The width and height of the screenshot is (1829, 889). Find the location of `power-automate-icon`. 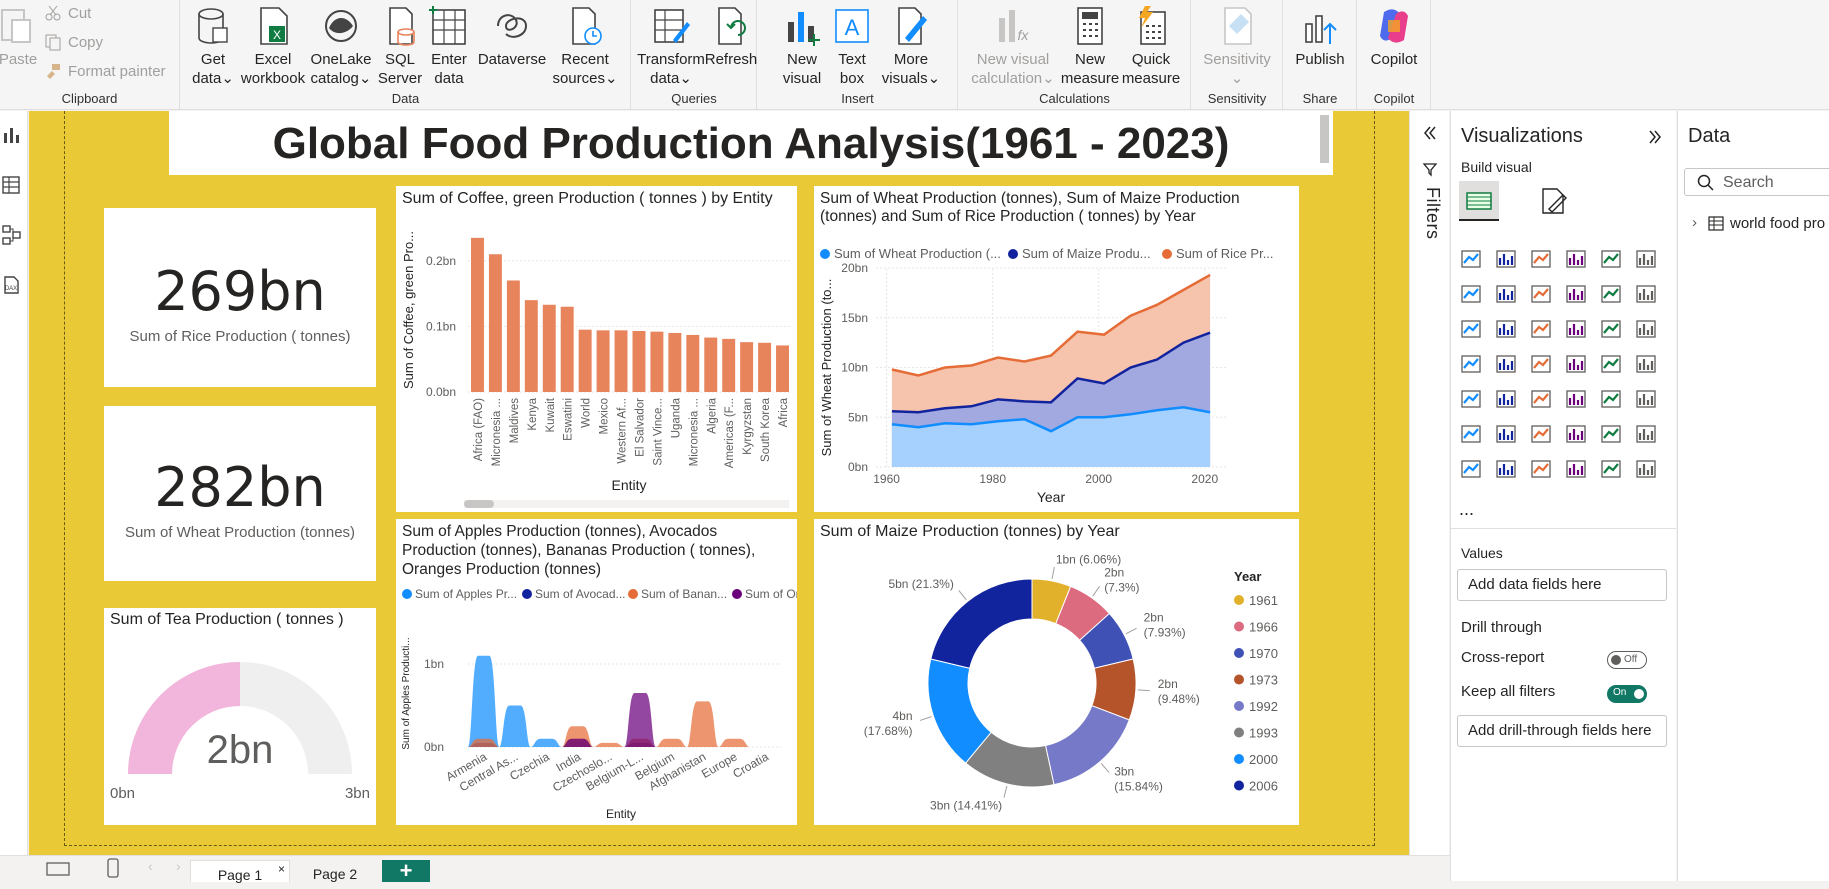

power-automate-icon is located at coordinates (1611, 469).